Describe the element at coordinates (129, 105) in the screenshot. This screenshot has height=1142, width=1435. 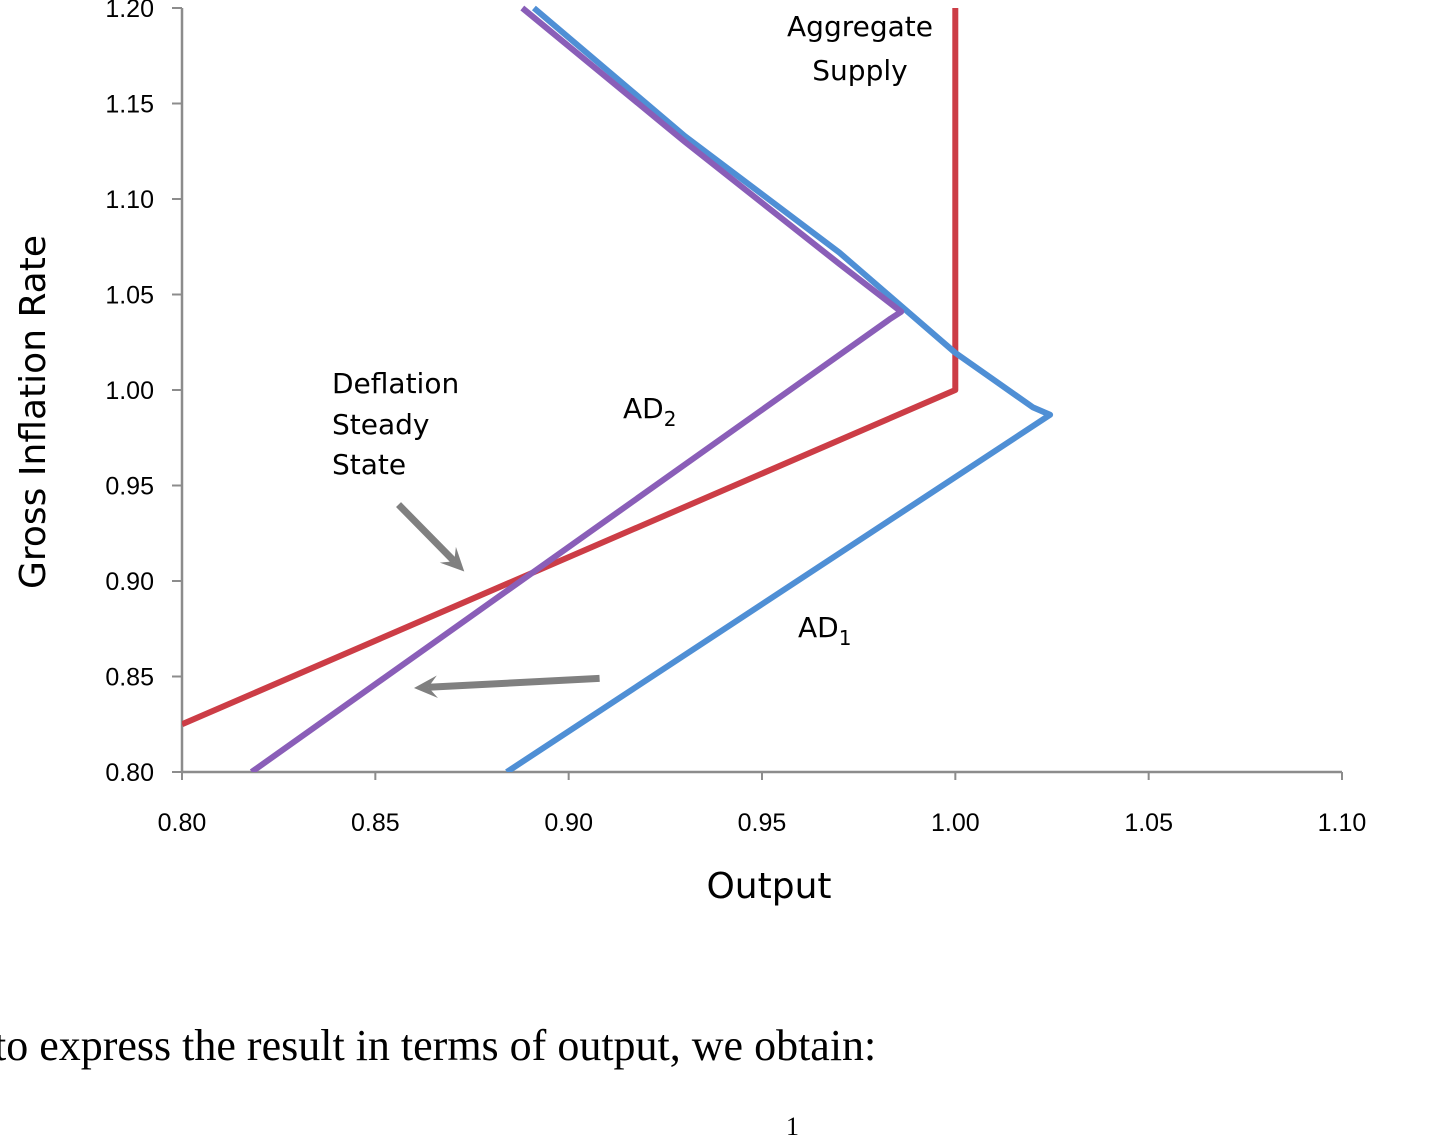
I see `y-tick-label: 1.15` at that location.